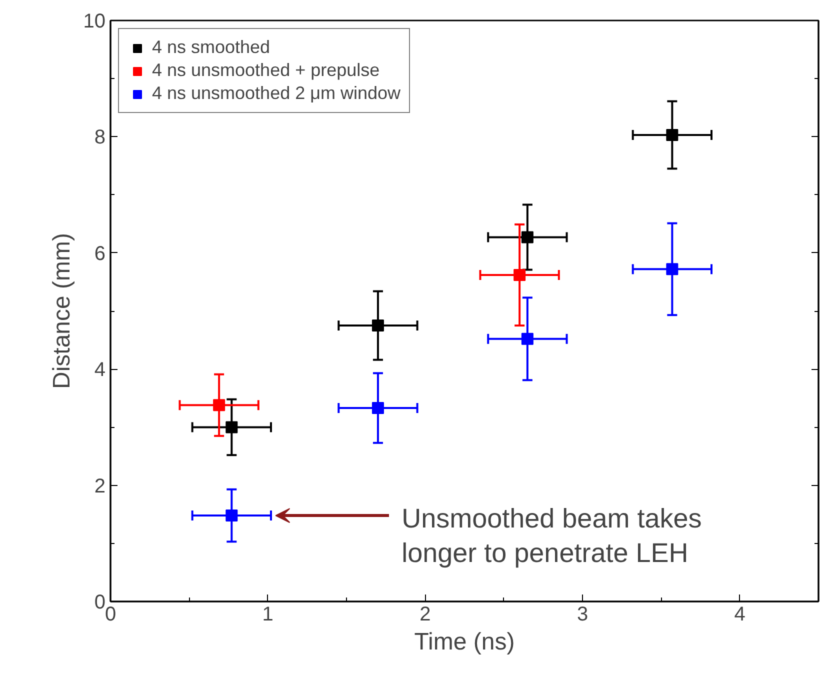 The image size is (828, 691). Describe the element at coordinates (276, 93) in the screenshot. I see `legend-label: 4 ns unsmoothed 2 μm window` at that location.